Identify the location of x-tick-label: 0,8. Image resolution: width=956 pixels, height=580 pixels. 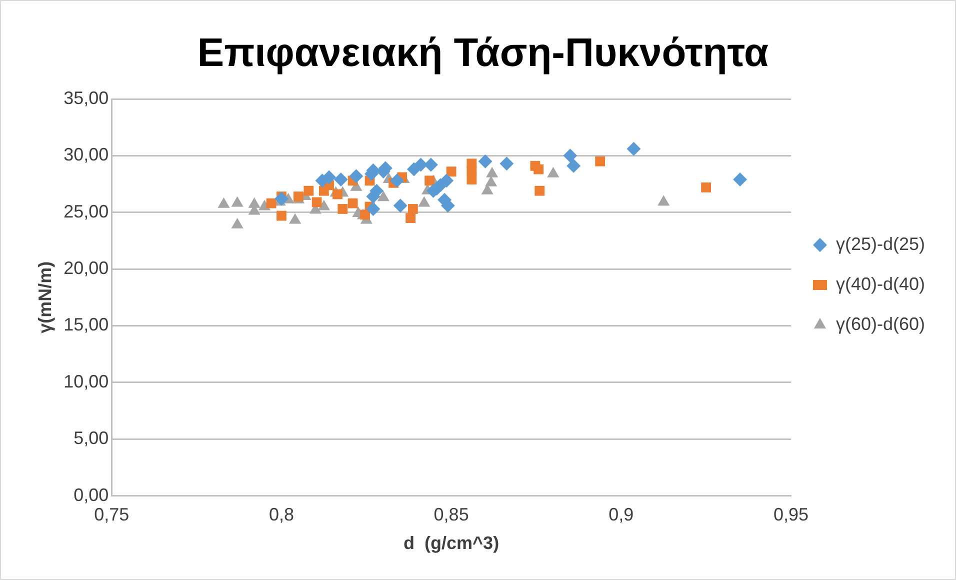
(281, 514).